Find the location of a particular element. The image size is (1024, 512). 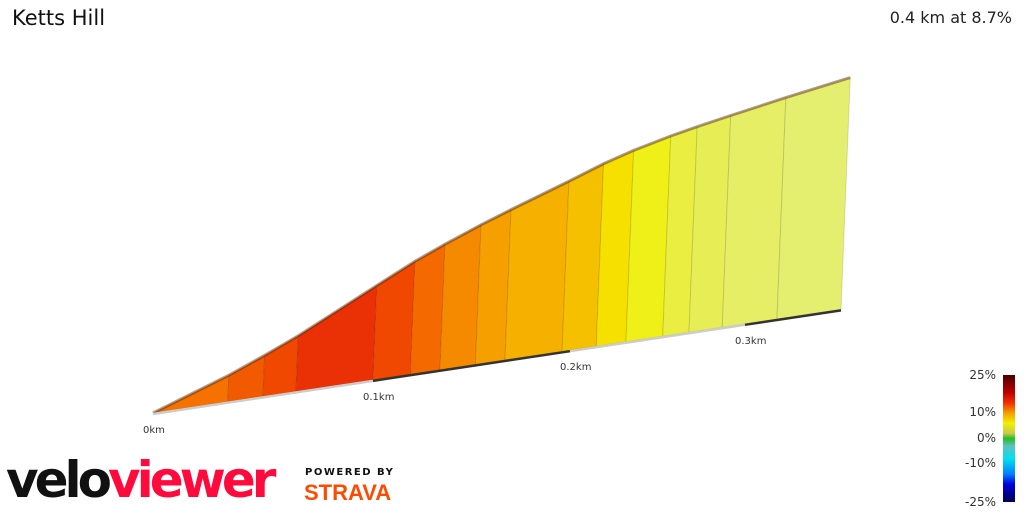

legend-label: 25% is located at coordinates (982, 375).